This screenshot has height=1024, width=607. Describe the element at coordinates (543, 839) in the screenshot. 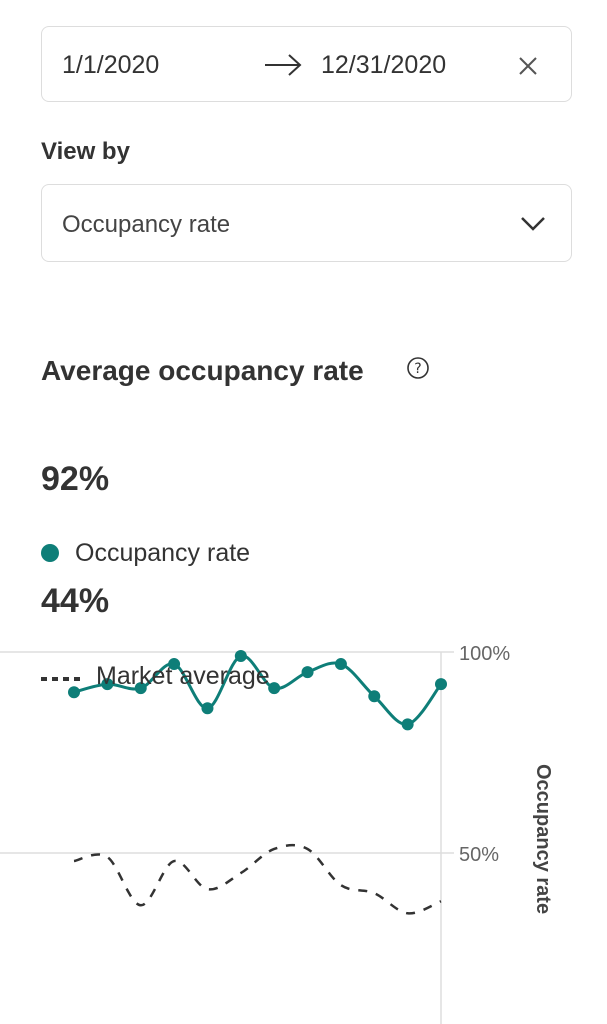

I see `y-axis-label: Occupancy rate` at that location.